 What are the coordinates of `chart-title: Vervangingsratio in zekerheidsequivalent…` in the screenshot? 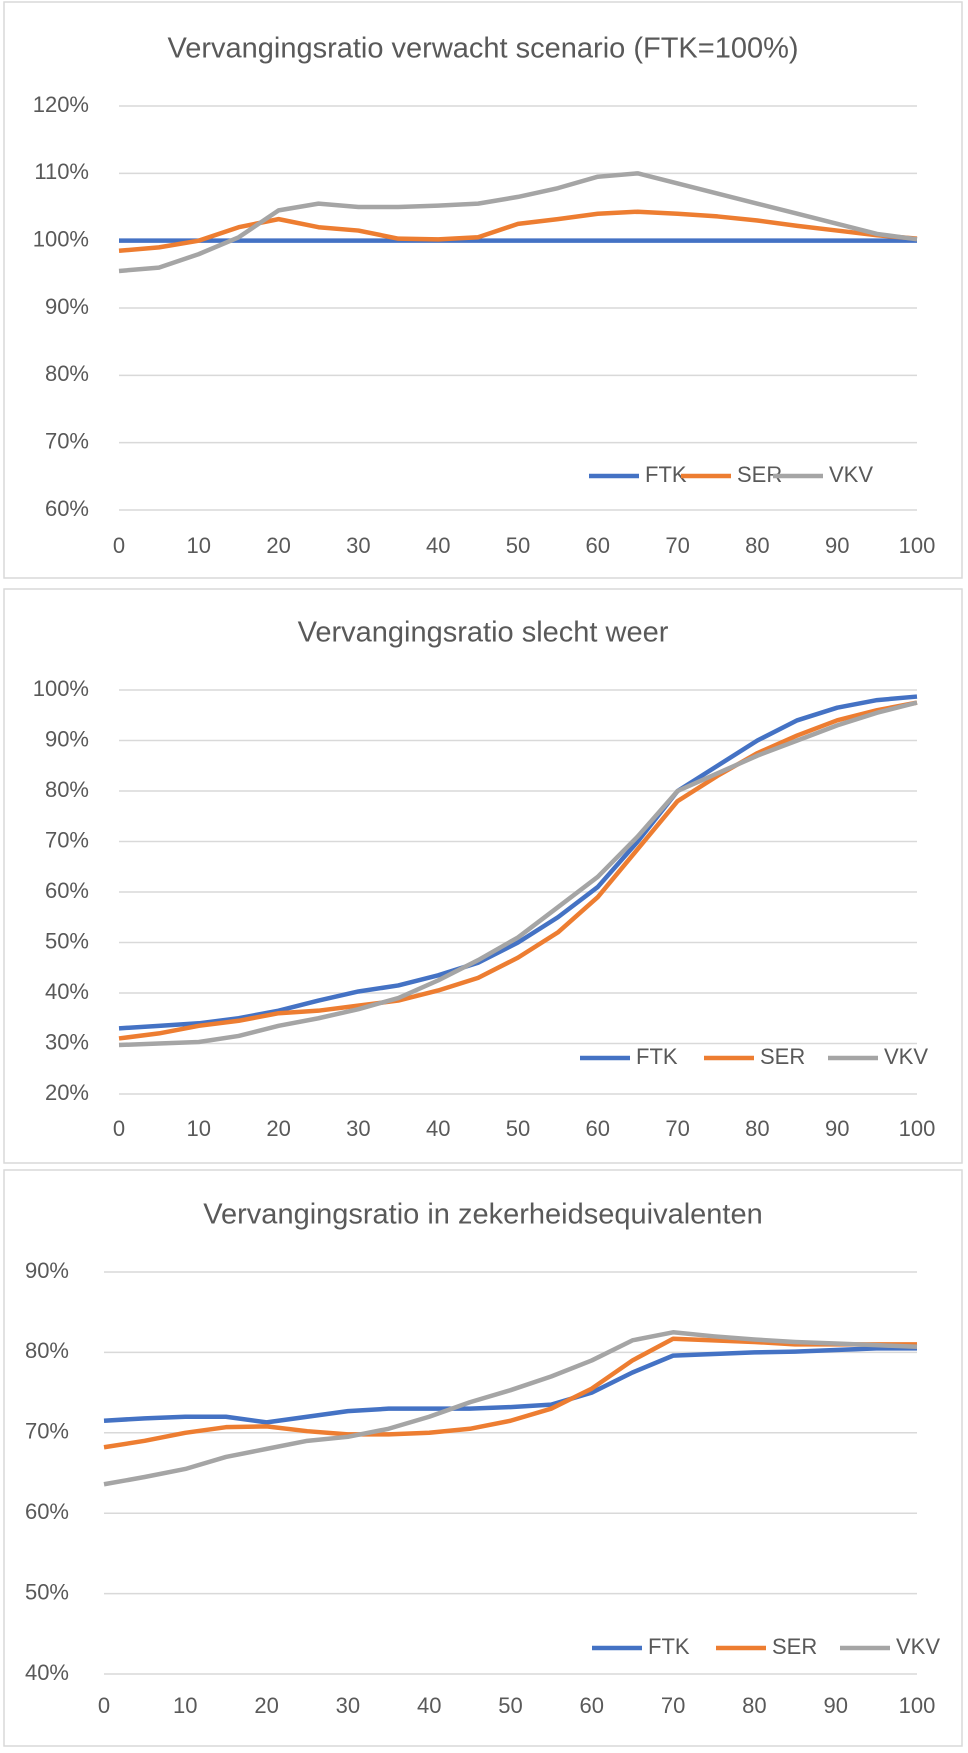 It's located at (482, 1215).